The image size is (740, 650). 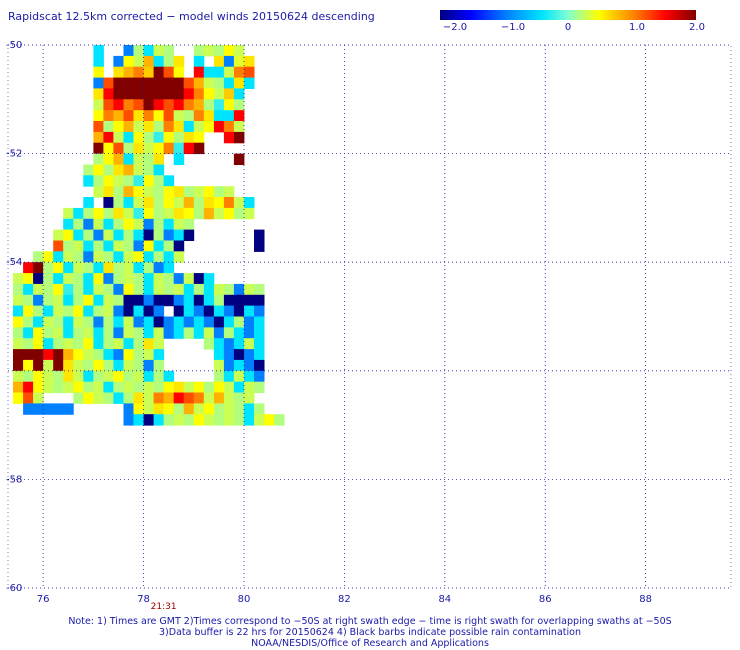 I want to click on y-axis-ticks: -50 -52 -54 -58 -60, so click(x=14, y=317).